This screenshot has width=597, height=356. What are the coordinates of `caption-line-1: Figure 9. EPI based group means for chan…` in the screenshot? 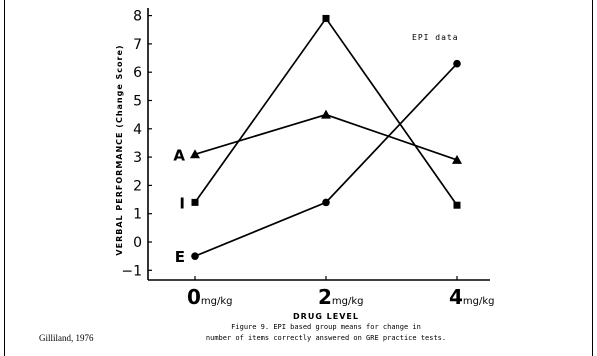 It's located at (326, 327).